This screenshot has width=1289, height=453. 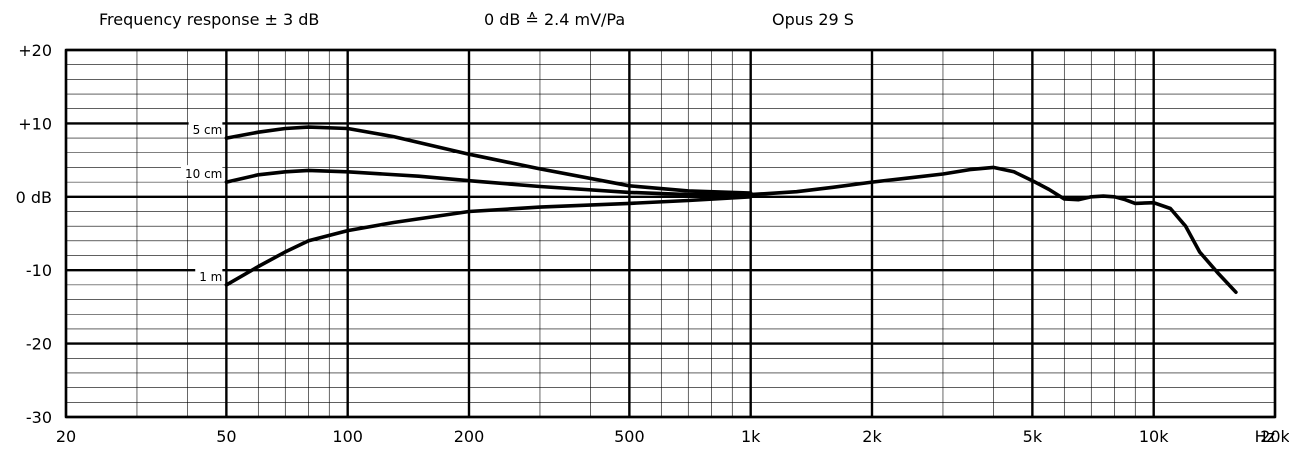 What do you see at coordinates (555, 19) in the screenshot?
I see `sensitivity-label: 0 dB ≙ 2.4 mV/Pa` at bounding box center [555, 19].